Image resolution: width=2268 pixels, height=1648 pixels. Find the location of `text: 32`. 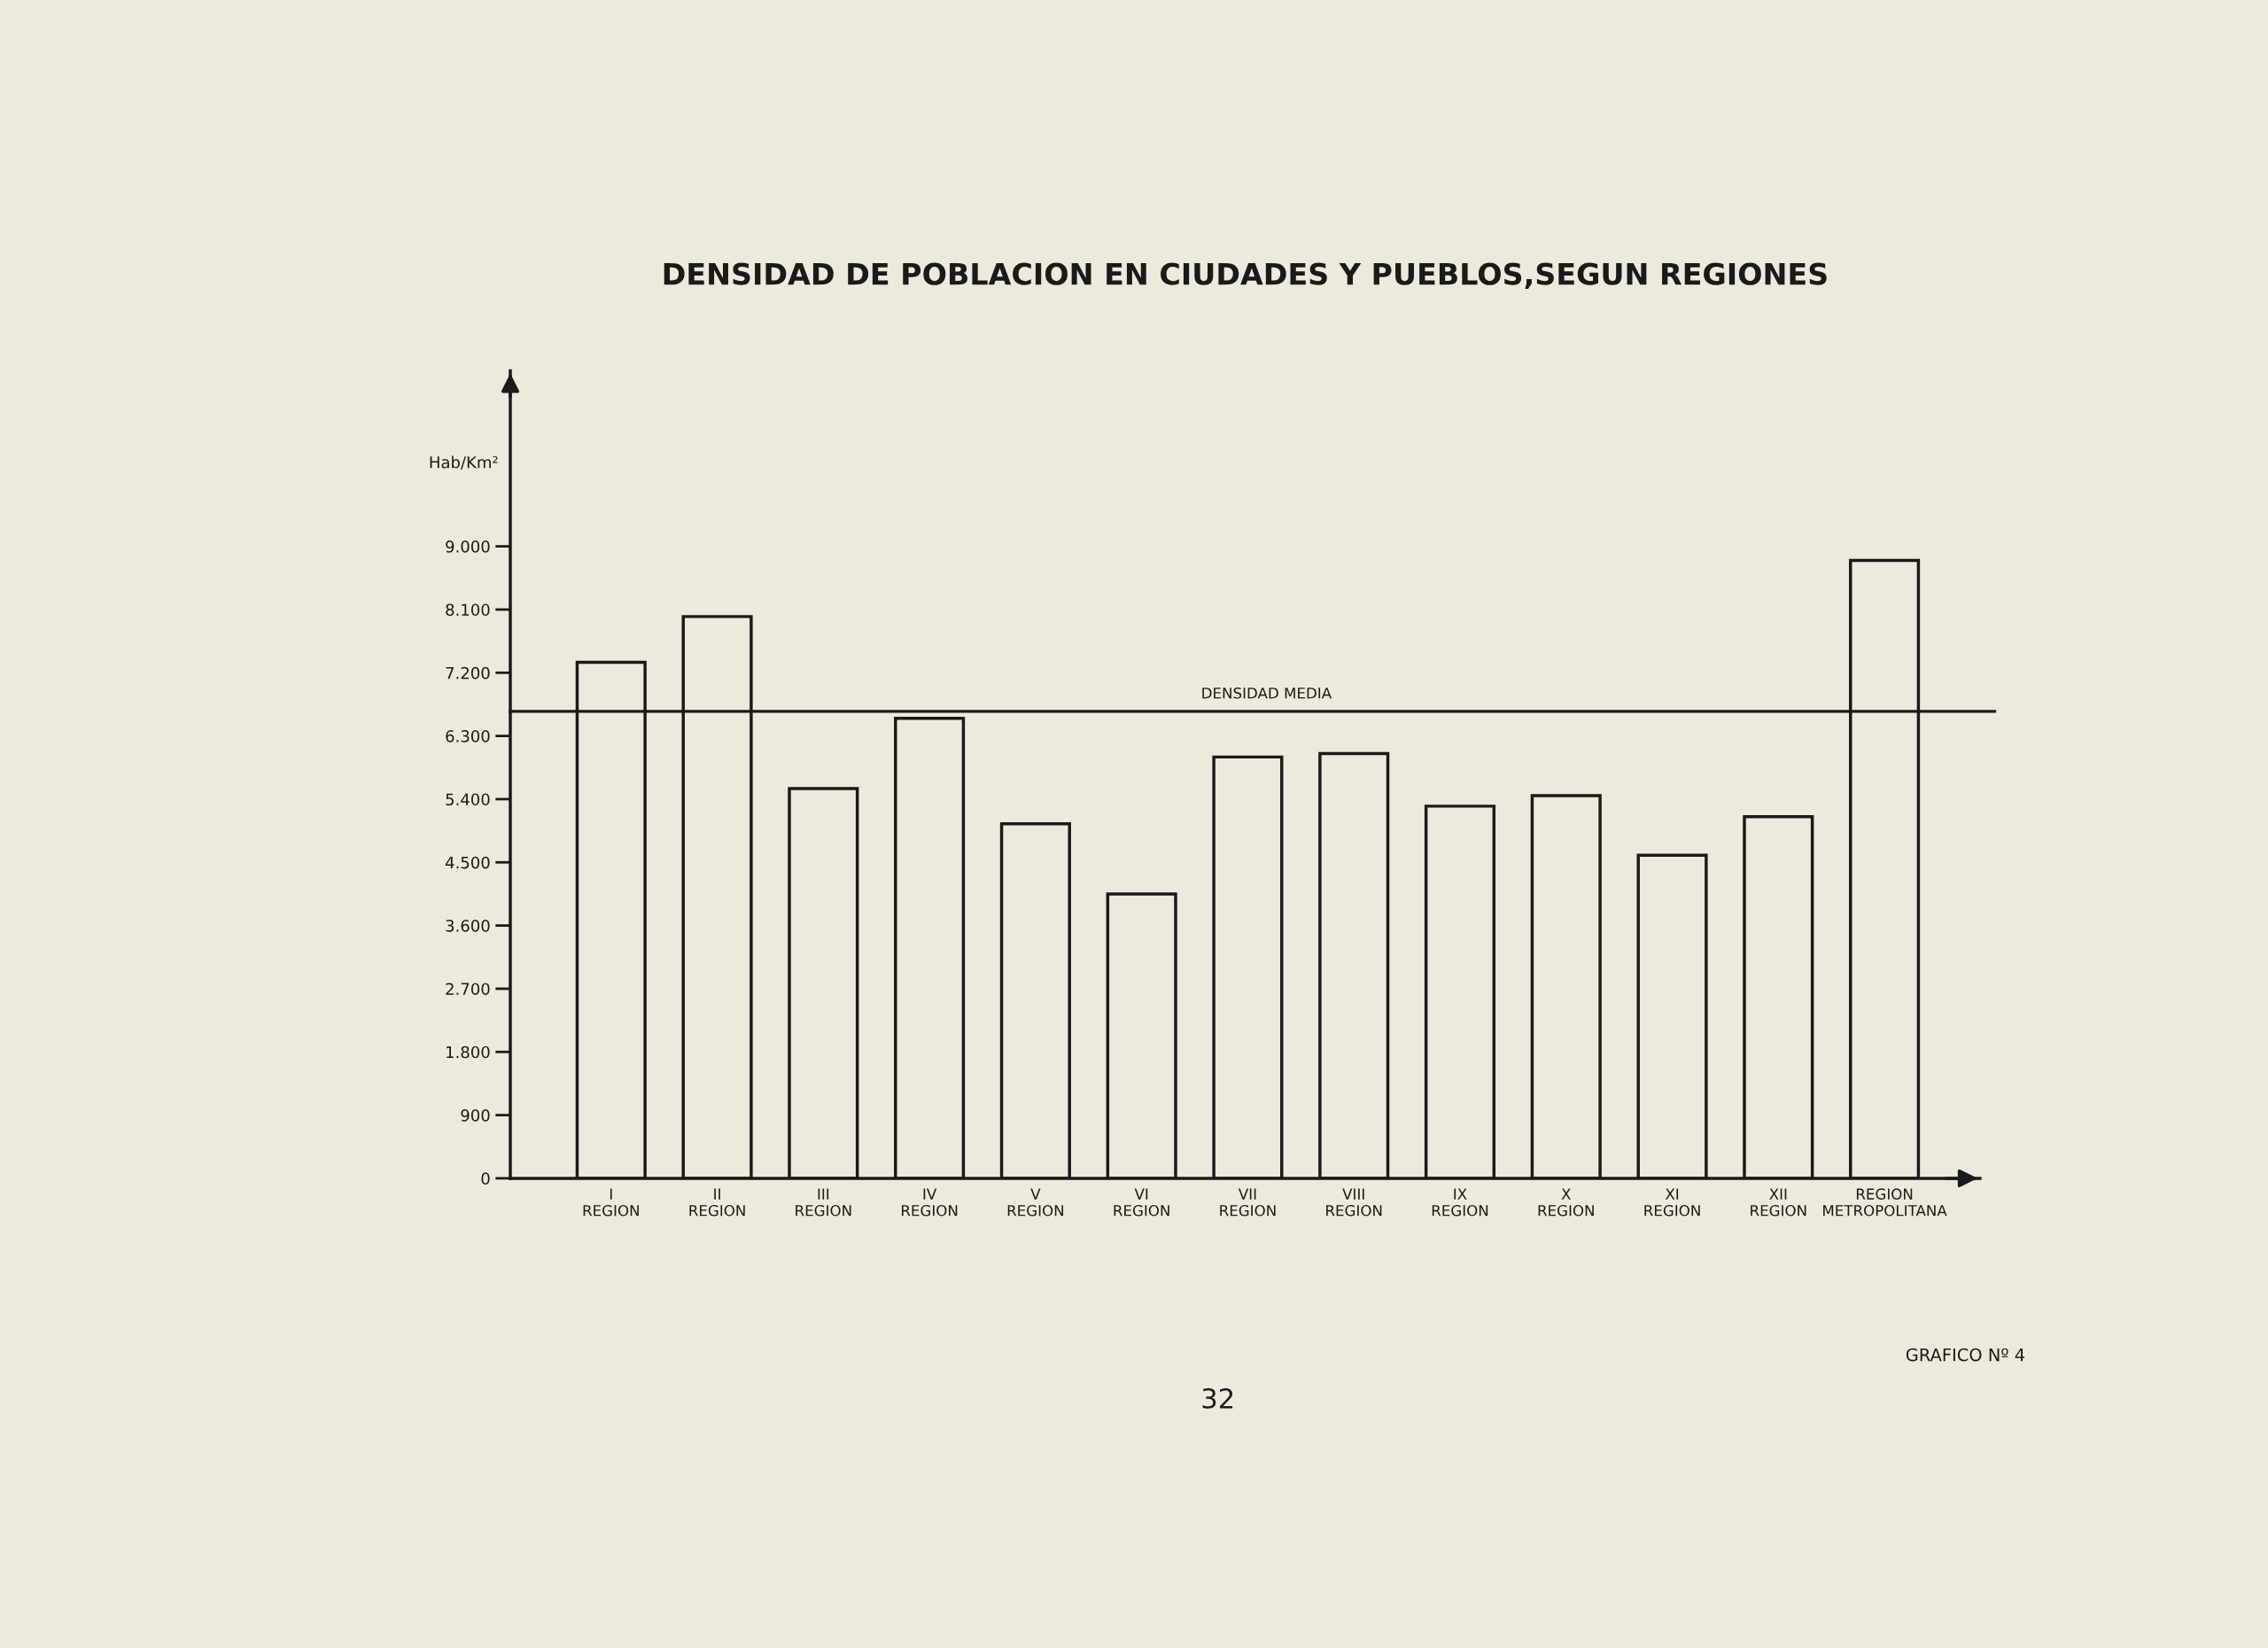

text: 32 is located at coordinates (1217, 1398).